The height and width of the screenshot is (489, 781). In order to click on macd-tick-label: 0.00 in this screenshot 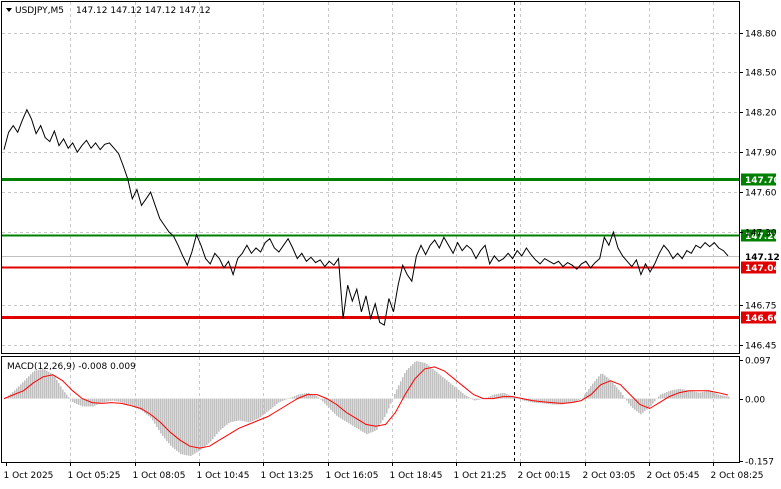, I will do `click(755, 401)`.